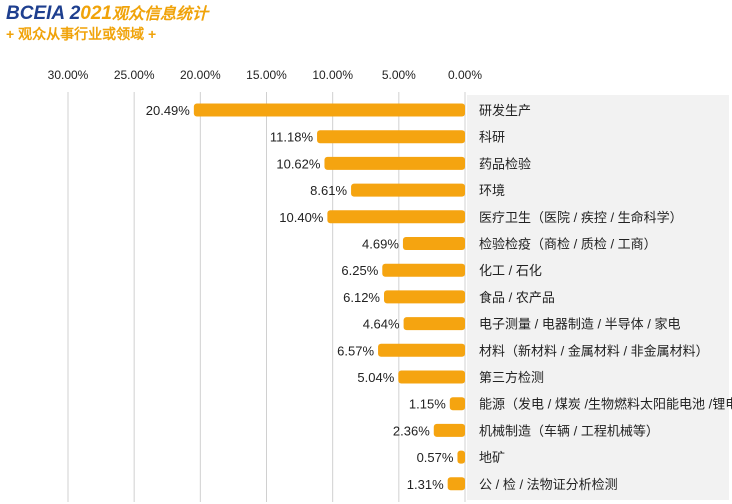 The image size is (732, 504). Describe the element at coordinates (301, 217) in the screenshot. I see `value-label: 10.40%` at that location.